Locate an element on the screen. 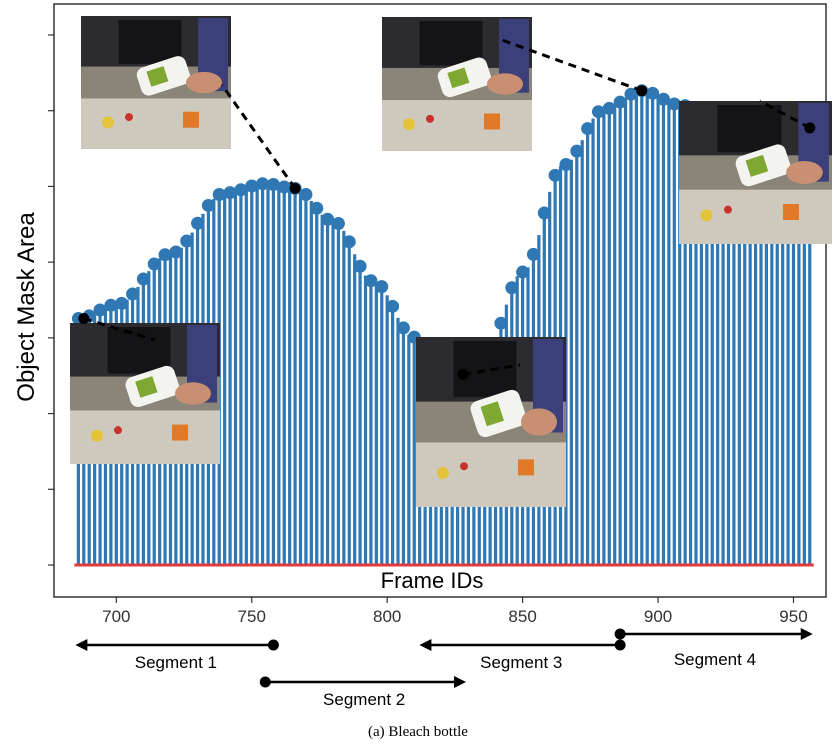 The image size is (836, 746). segment-label: Segment 1 is located at coordinates (176, 662).